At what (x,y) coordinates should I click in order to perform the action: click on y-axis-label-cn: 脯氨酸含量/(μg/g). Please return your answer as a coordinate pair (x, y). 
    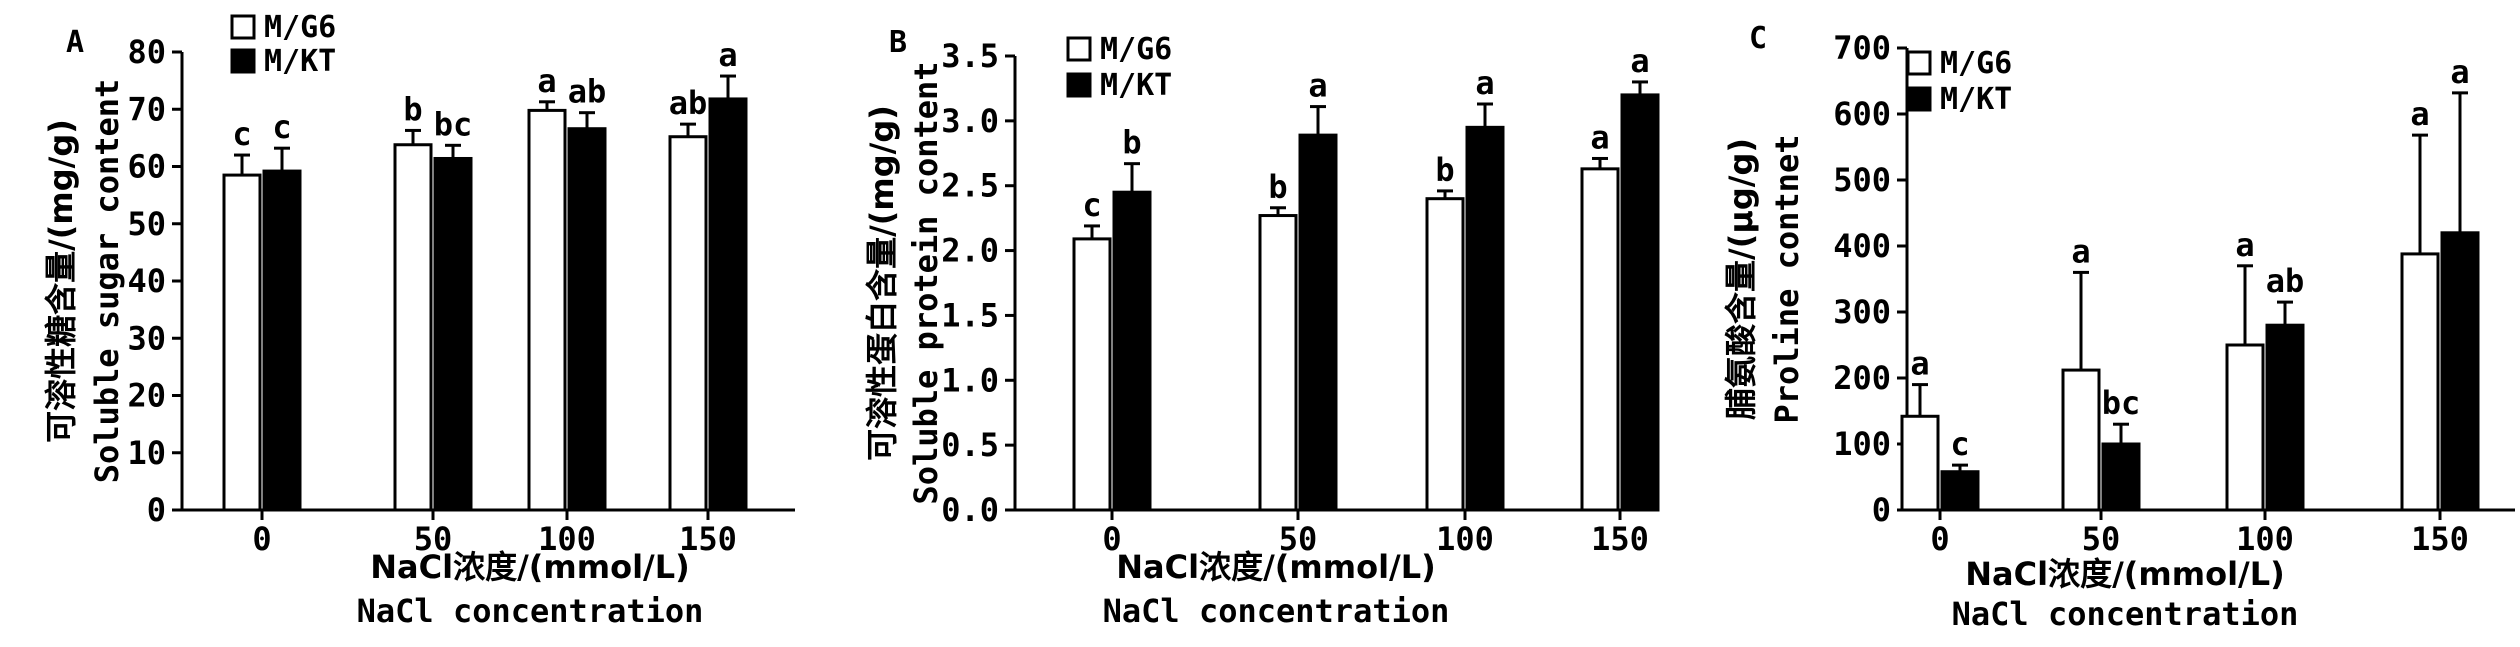
    Looking at the image, I should click on (1741, 279).